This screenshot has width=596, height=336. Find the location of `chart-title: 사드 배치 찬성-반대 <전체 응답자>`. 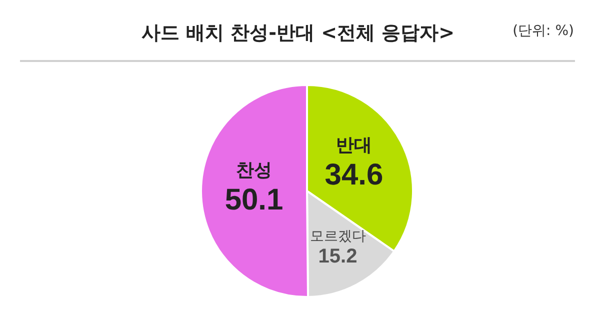

chart-title: 사드 배치 찬성-반대 <전체 응답자> is located at coordinates (298, 33).